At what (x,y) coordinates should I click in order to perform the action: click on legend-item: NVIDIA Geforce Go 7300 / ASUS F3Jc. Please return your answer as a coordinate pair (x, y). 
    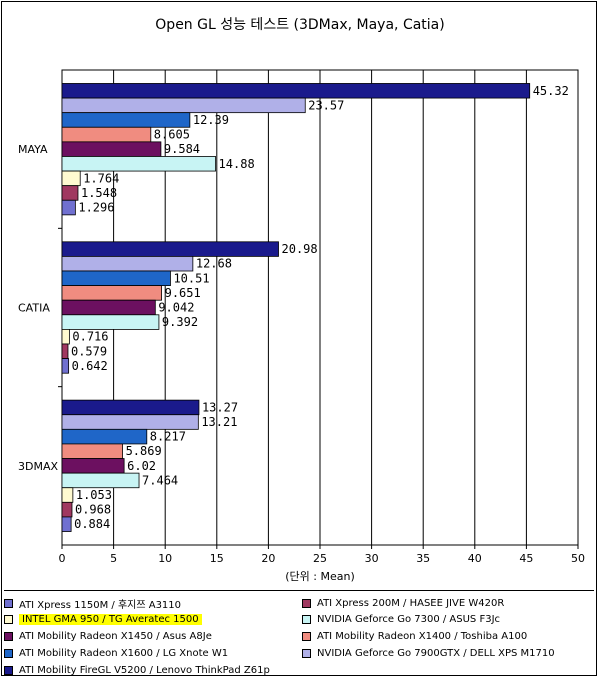
    Looking at the image, I should click on (401, 619).